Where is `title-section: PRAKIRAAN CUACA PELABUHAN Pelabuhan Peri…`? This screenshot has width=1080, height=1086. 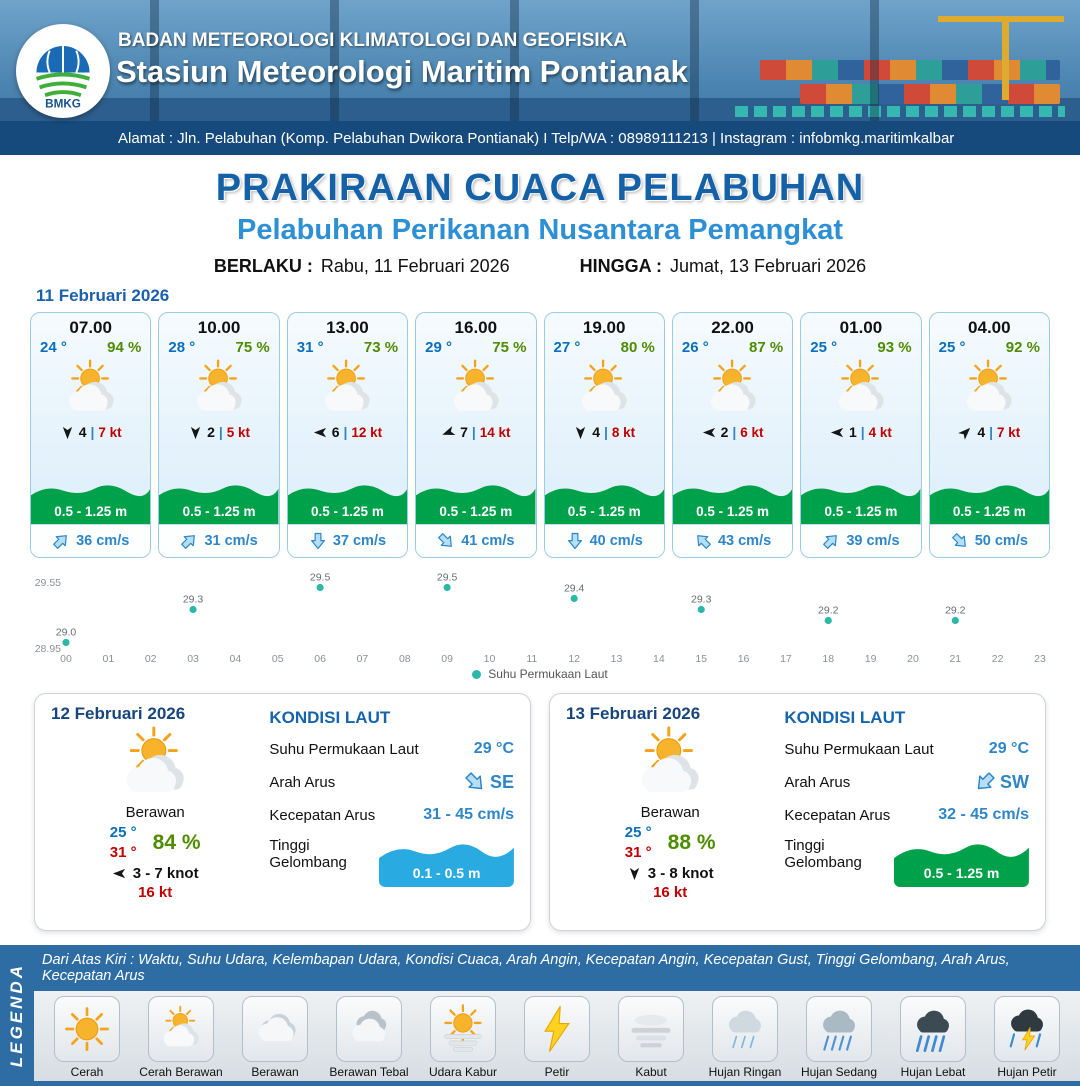 title-section: PRAKIRAAN CUACA PELABUHAN Pelabuhan Peri… is located at coordinates (540, 216).